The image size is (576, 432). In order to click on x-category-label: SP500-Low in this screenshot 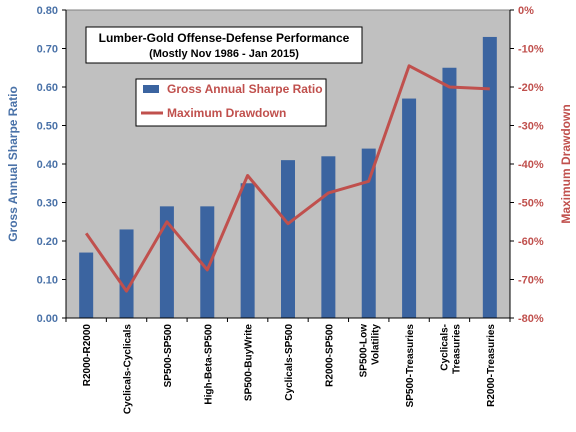, I will do `click(364, 351)`.